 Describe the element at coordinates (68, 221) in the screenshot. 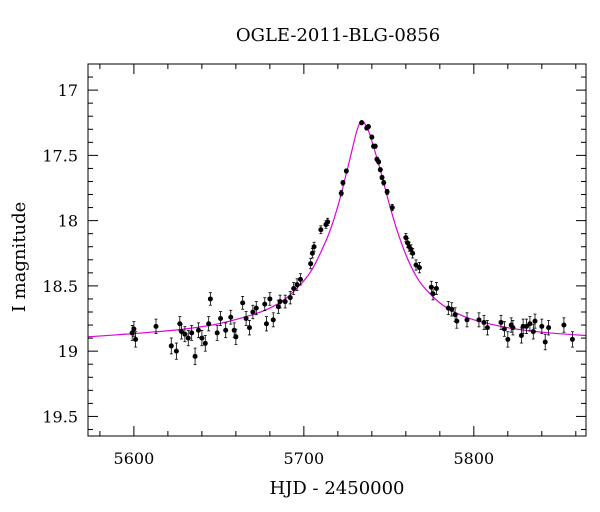

I see `y-tick-label: 18` at that location.